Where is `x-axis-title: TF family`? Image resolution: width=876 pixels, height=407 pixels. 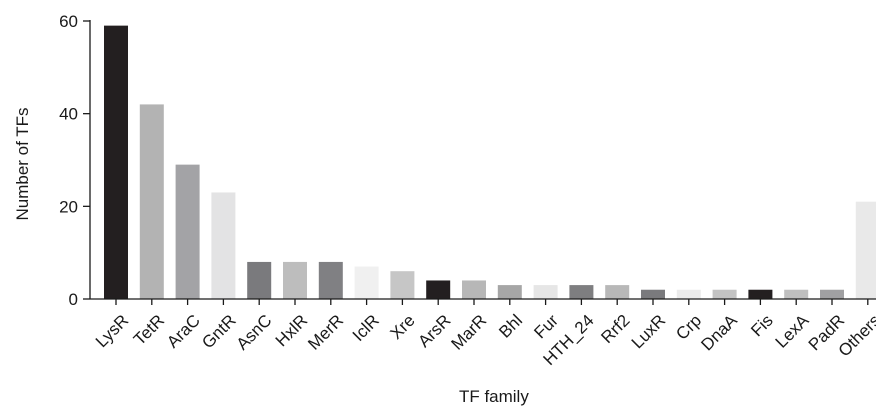
x-axis-title: TF family is located at coordinates (494, 396).